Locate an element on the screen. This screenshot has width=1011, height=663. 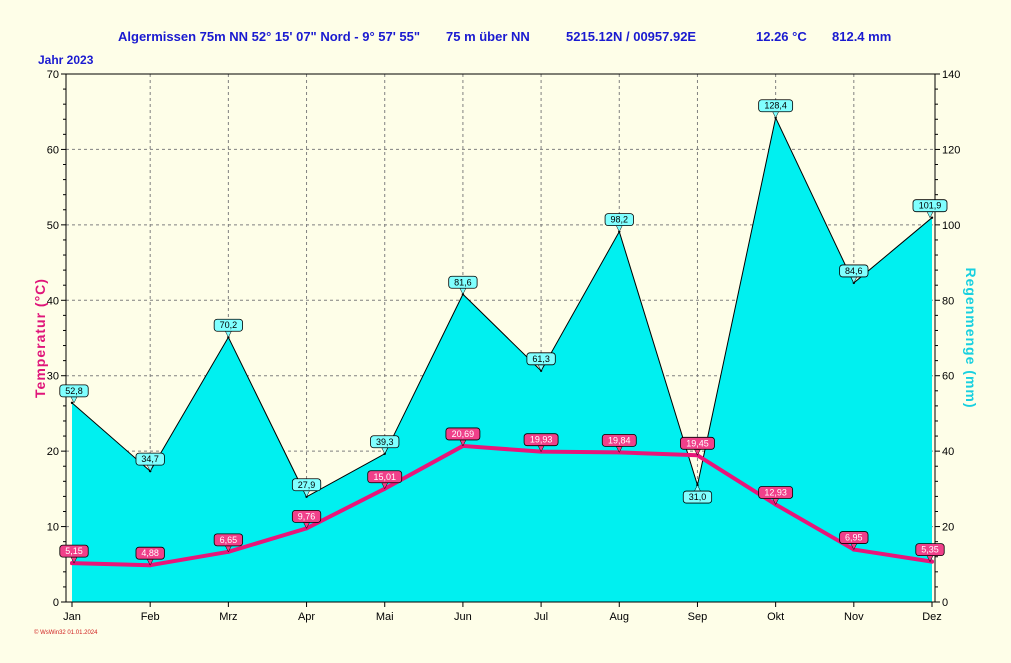
total-rain-text: 812.4 mm is located at coordinates (861, 36).